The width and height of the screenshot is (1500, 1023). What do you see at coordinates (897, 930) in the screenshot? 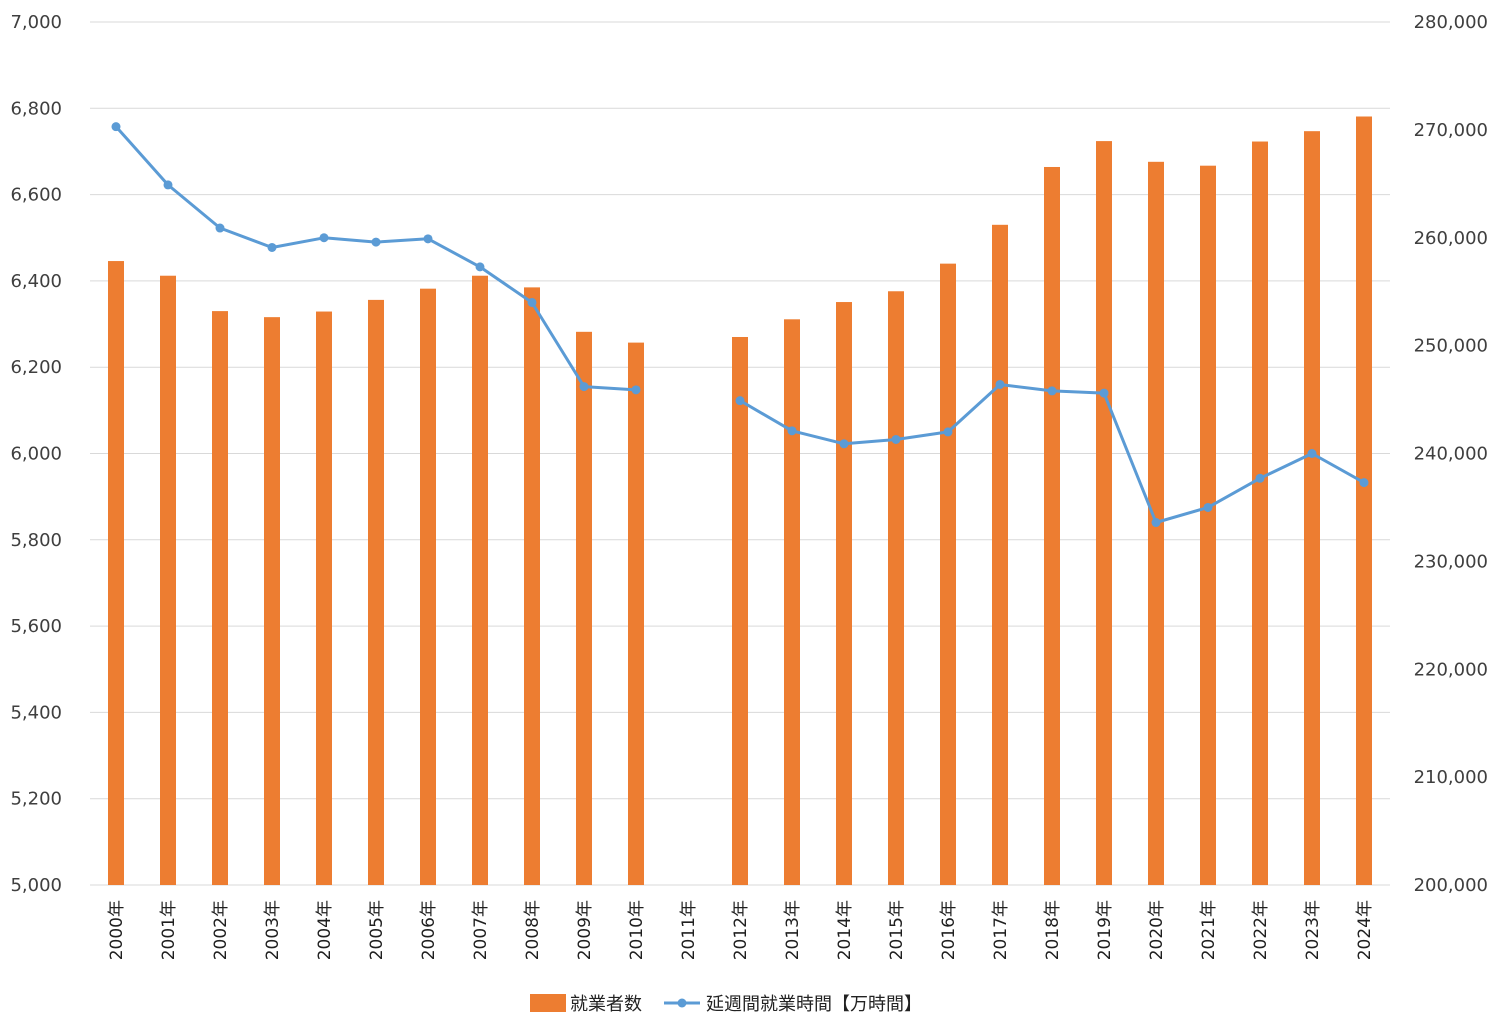
I see `x-axis-tick-label: 2015年` at bounding box center [897, 930].